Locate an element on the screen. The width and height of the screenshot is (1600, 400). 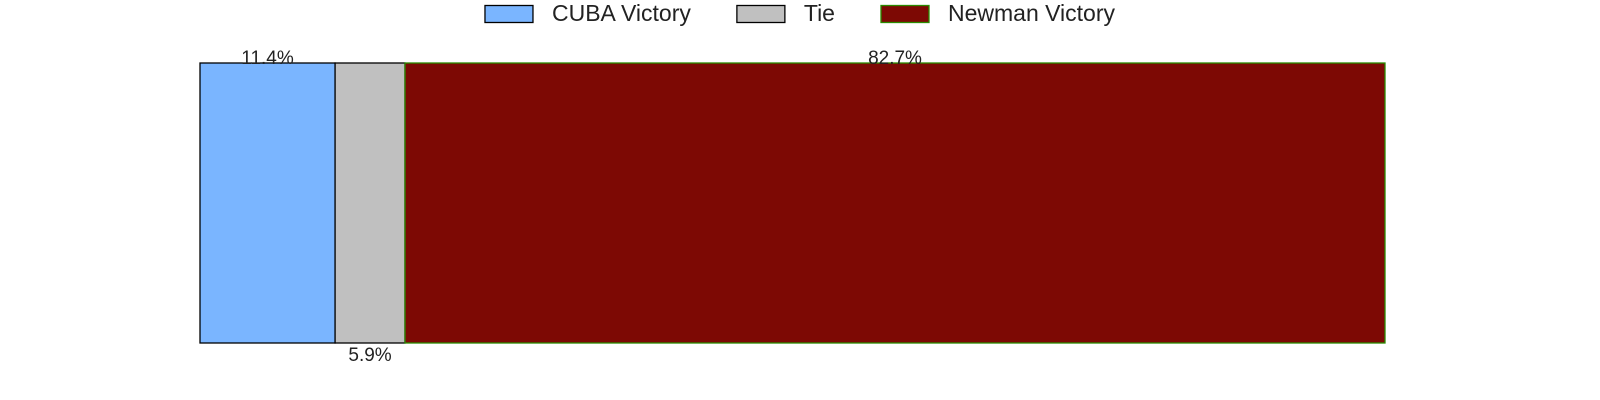
data-label-newman-victory: 82.7% is located at coordinates (895, 58).